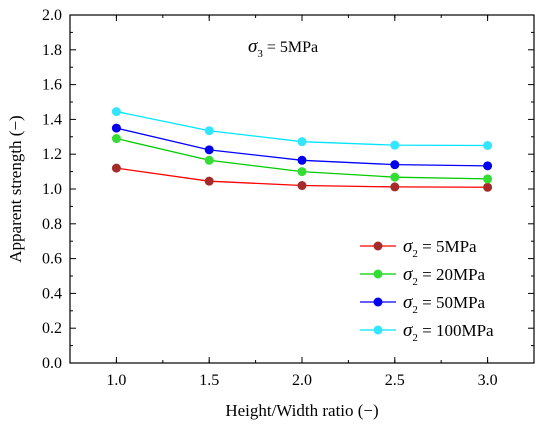  I want to click on legend-label: σ2 = 20MPa, so click(444, 276).